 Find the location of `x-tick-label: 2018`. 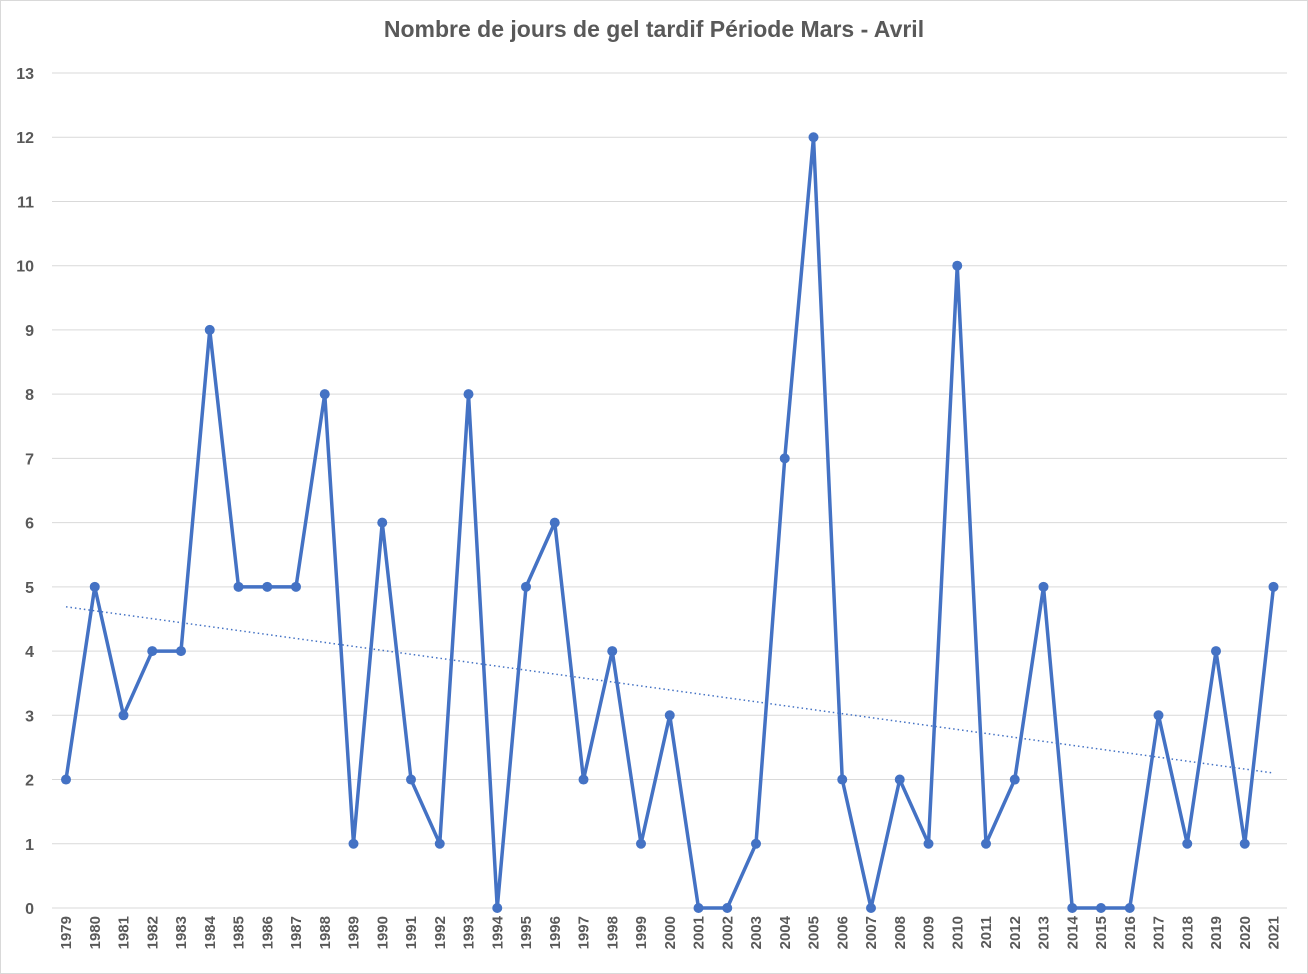

x-tick-label: 2018 is located at coordinates (1187, 932).